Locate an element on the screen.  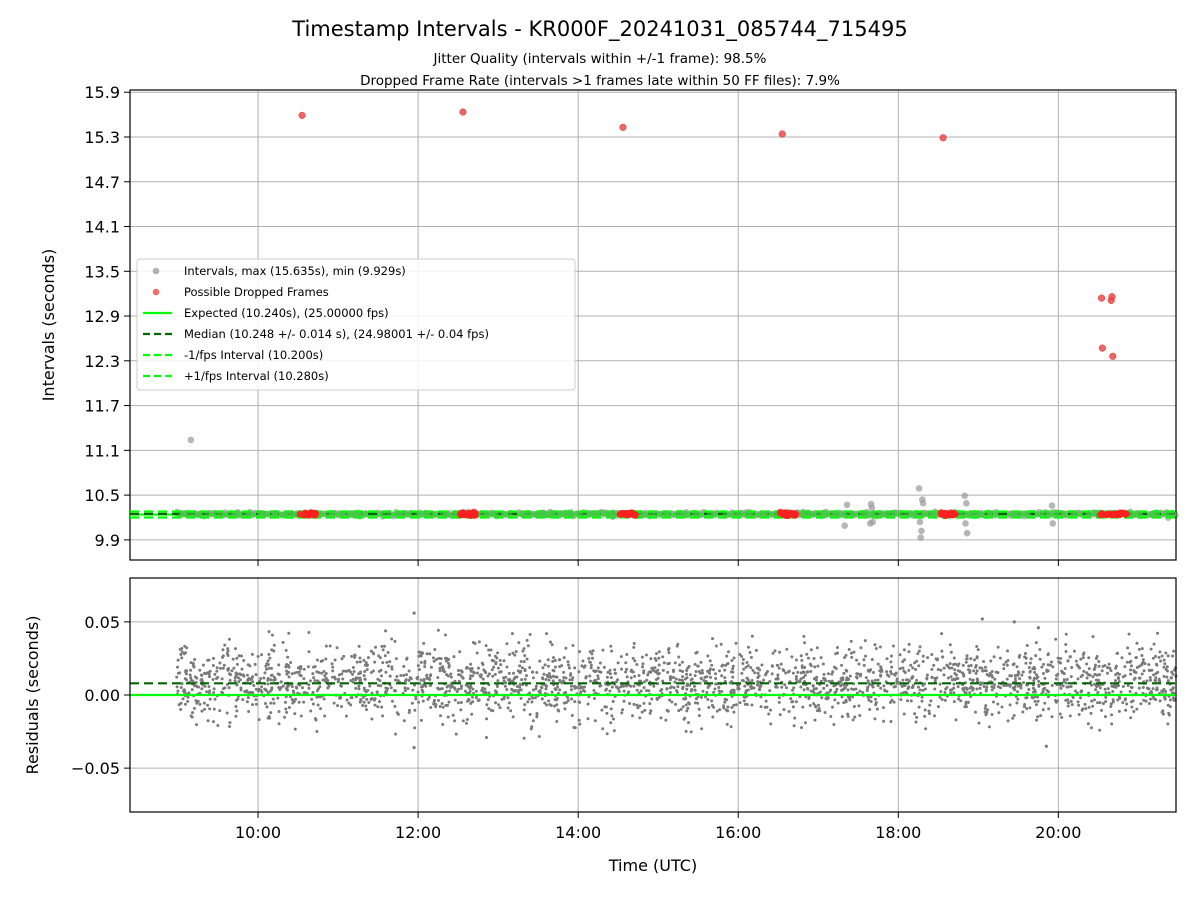
intervals-y-tick-label: 11.7 is located at coordinates (102, 406).